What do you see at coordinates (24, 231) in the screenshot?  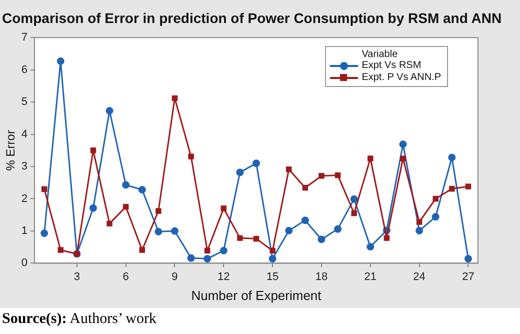 I see `y-tick-label: 1` at bounding box center [24, 231].